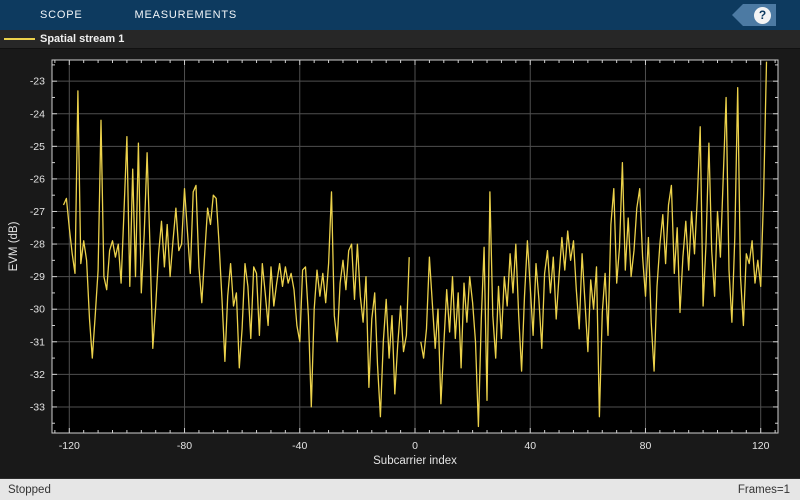  Describe the element at coordinates (400, 15) in the screenshot. I see `toolbar: SCOPE MEASUREMENTS ?` at that location.